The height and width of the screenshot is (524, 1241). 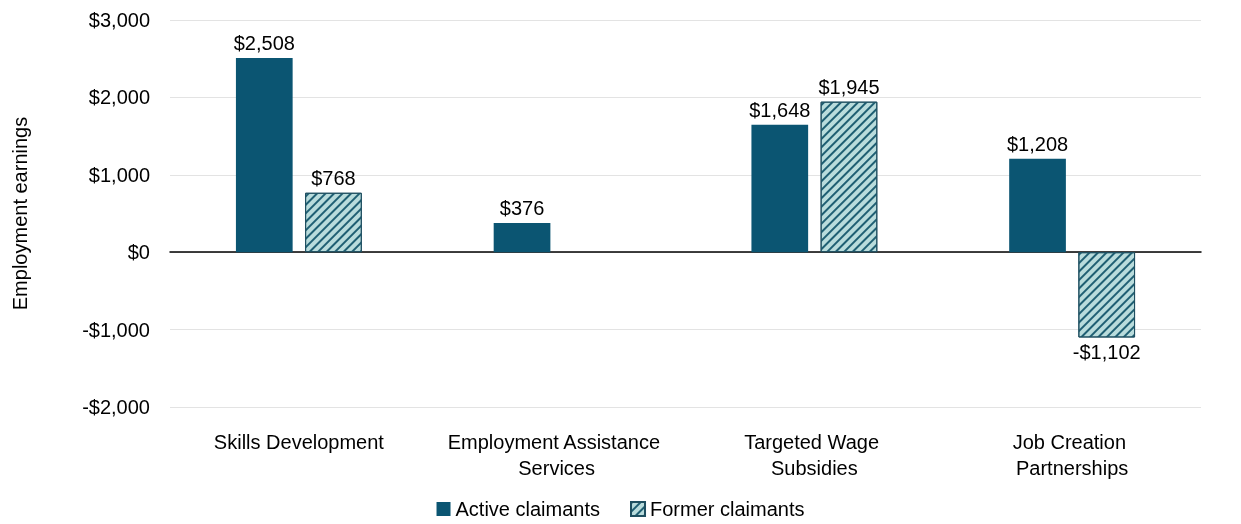 I want to click on legend-label: Former claimants, so click(x=727, y=509).